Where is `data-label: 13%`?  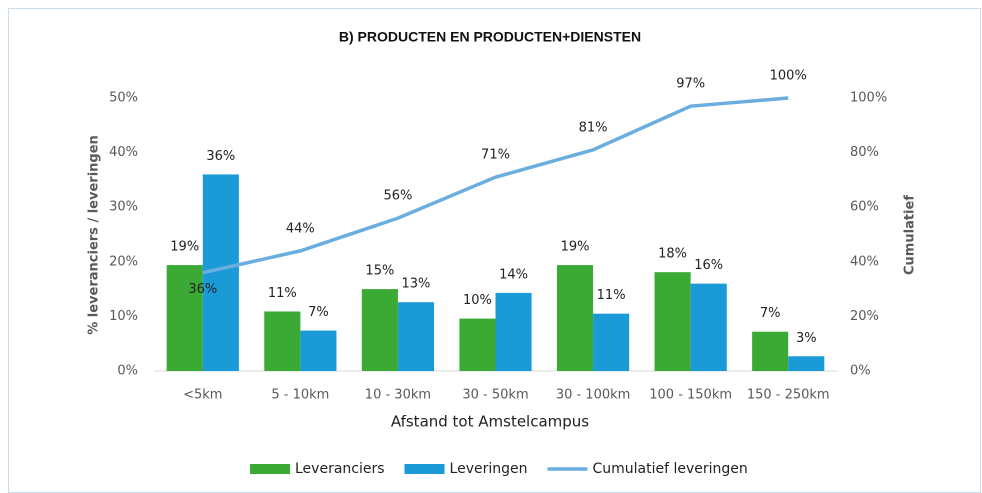
data-label: 13% is located at coordinates (416, 284).